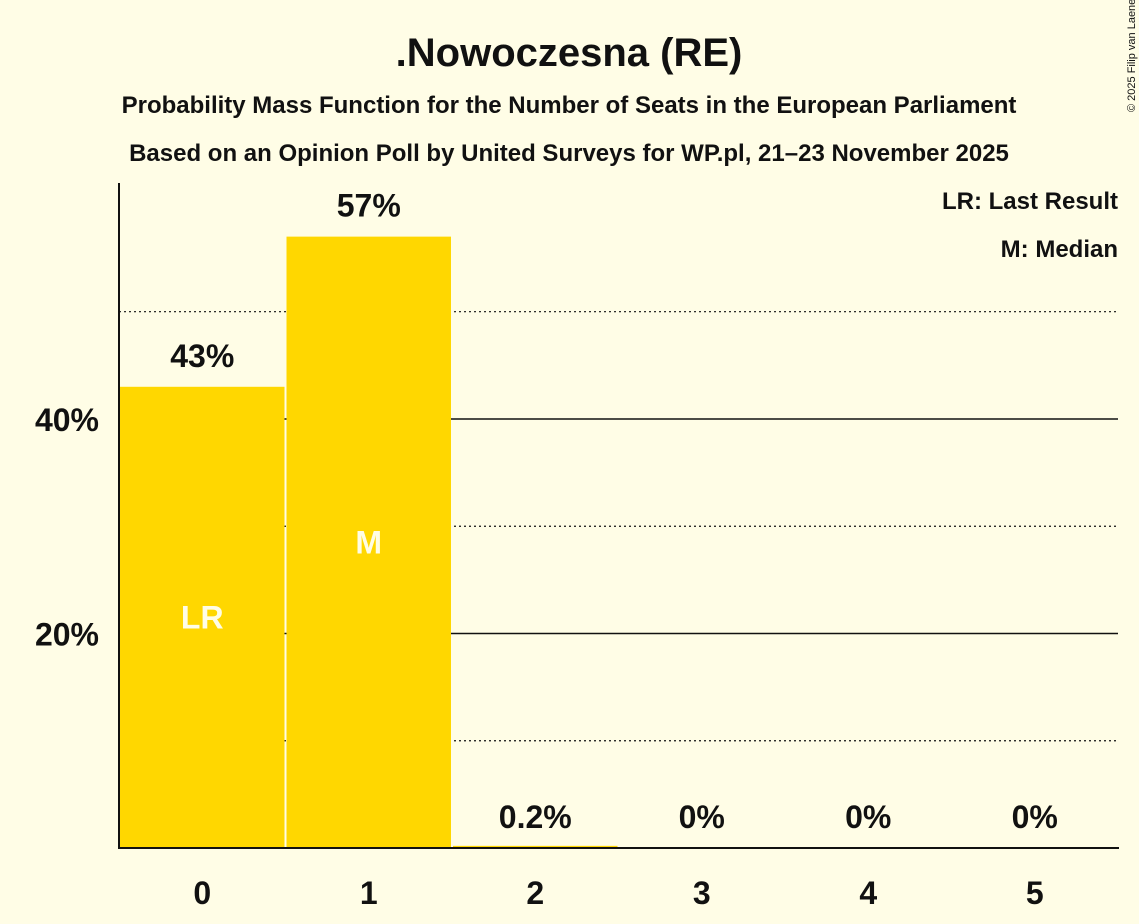 This screenshot has height=924, width=1139. I want to click on y-tick-label-20: 20%, so click(67, 634).